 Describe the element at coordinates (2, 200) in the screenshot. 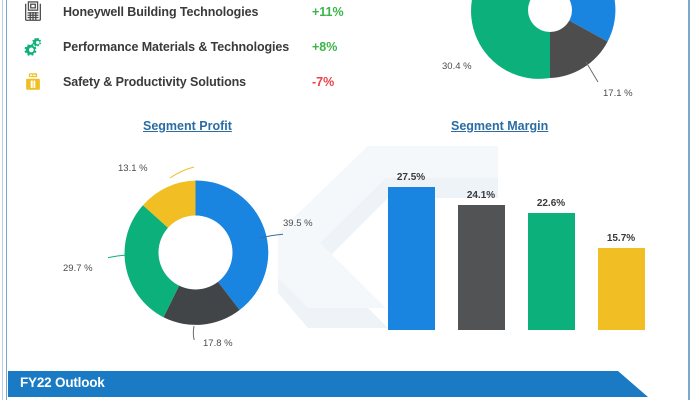

I see `slide-border-left-outer` at that location.